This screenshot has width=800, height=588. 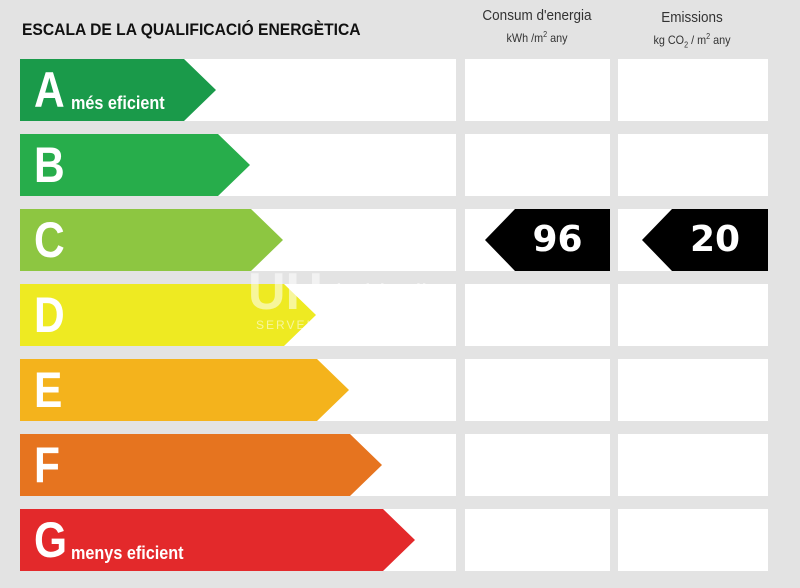 What do you see at coordinates (49, 165) in the screenshot?
I see `class-letter: B` at bounding box center [49, 165].